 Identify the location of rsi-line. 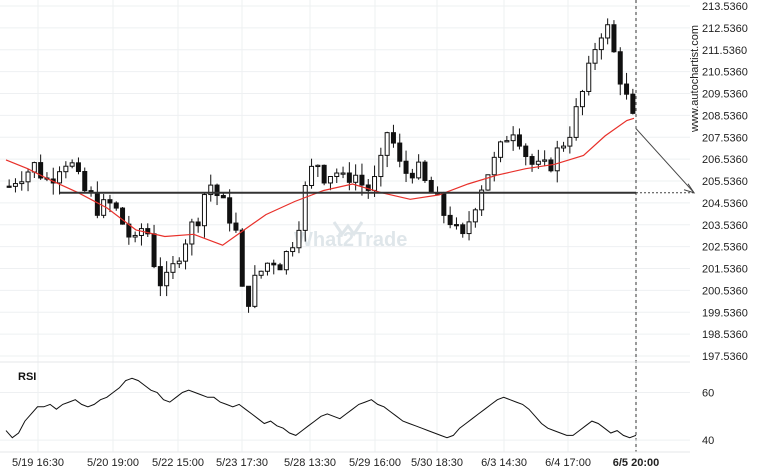
(321, 408).